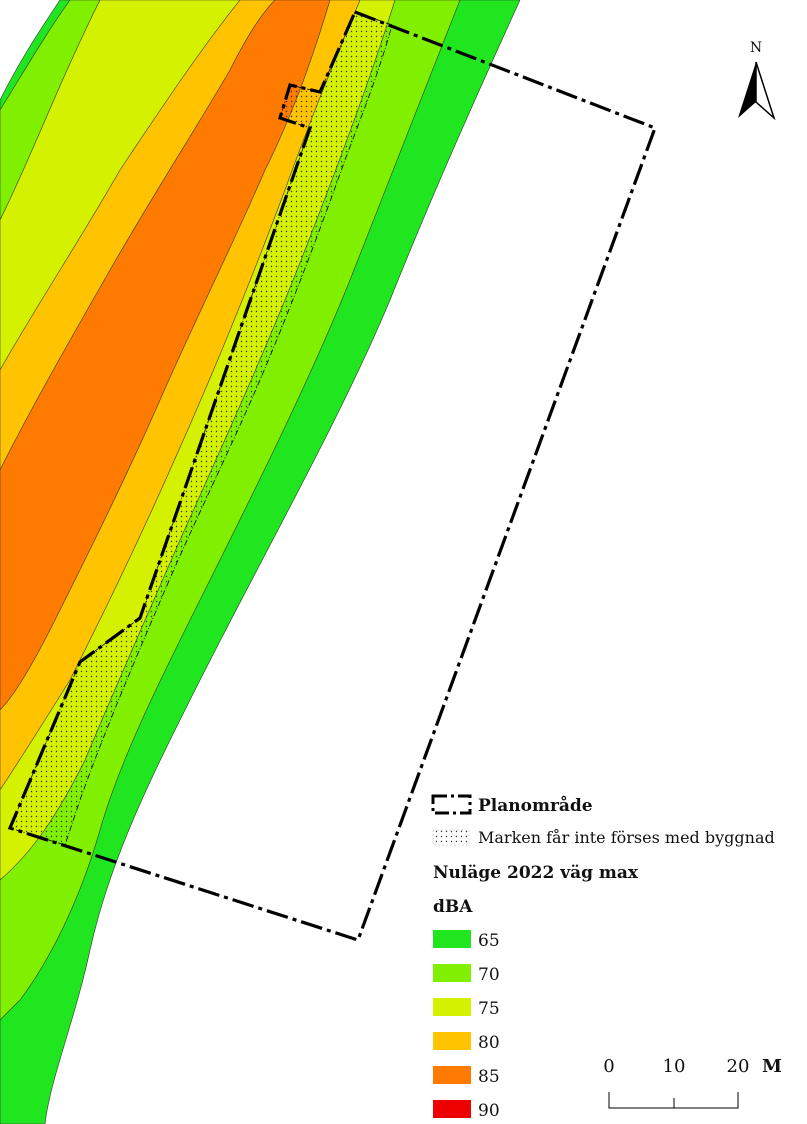 This screenshot has height=1124, width=807. I want to click on scale-tick-20: 20, so click(738, 1066).